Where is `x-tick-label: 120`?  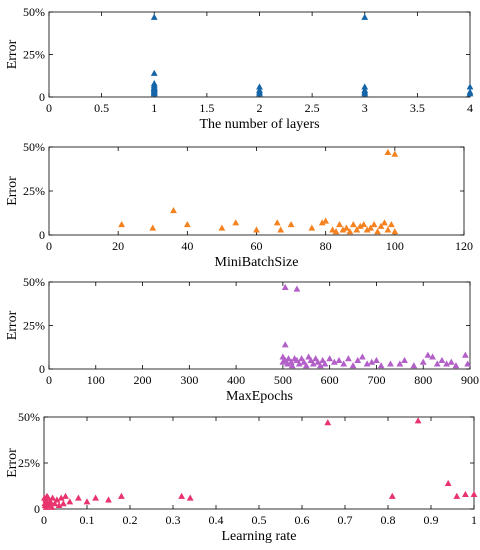
x-tick-label: 120 is located at coordinates (464, 246).